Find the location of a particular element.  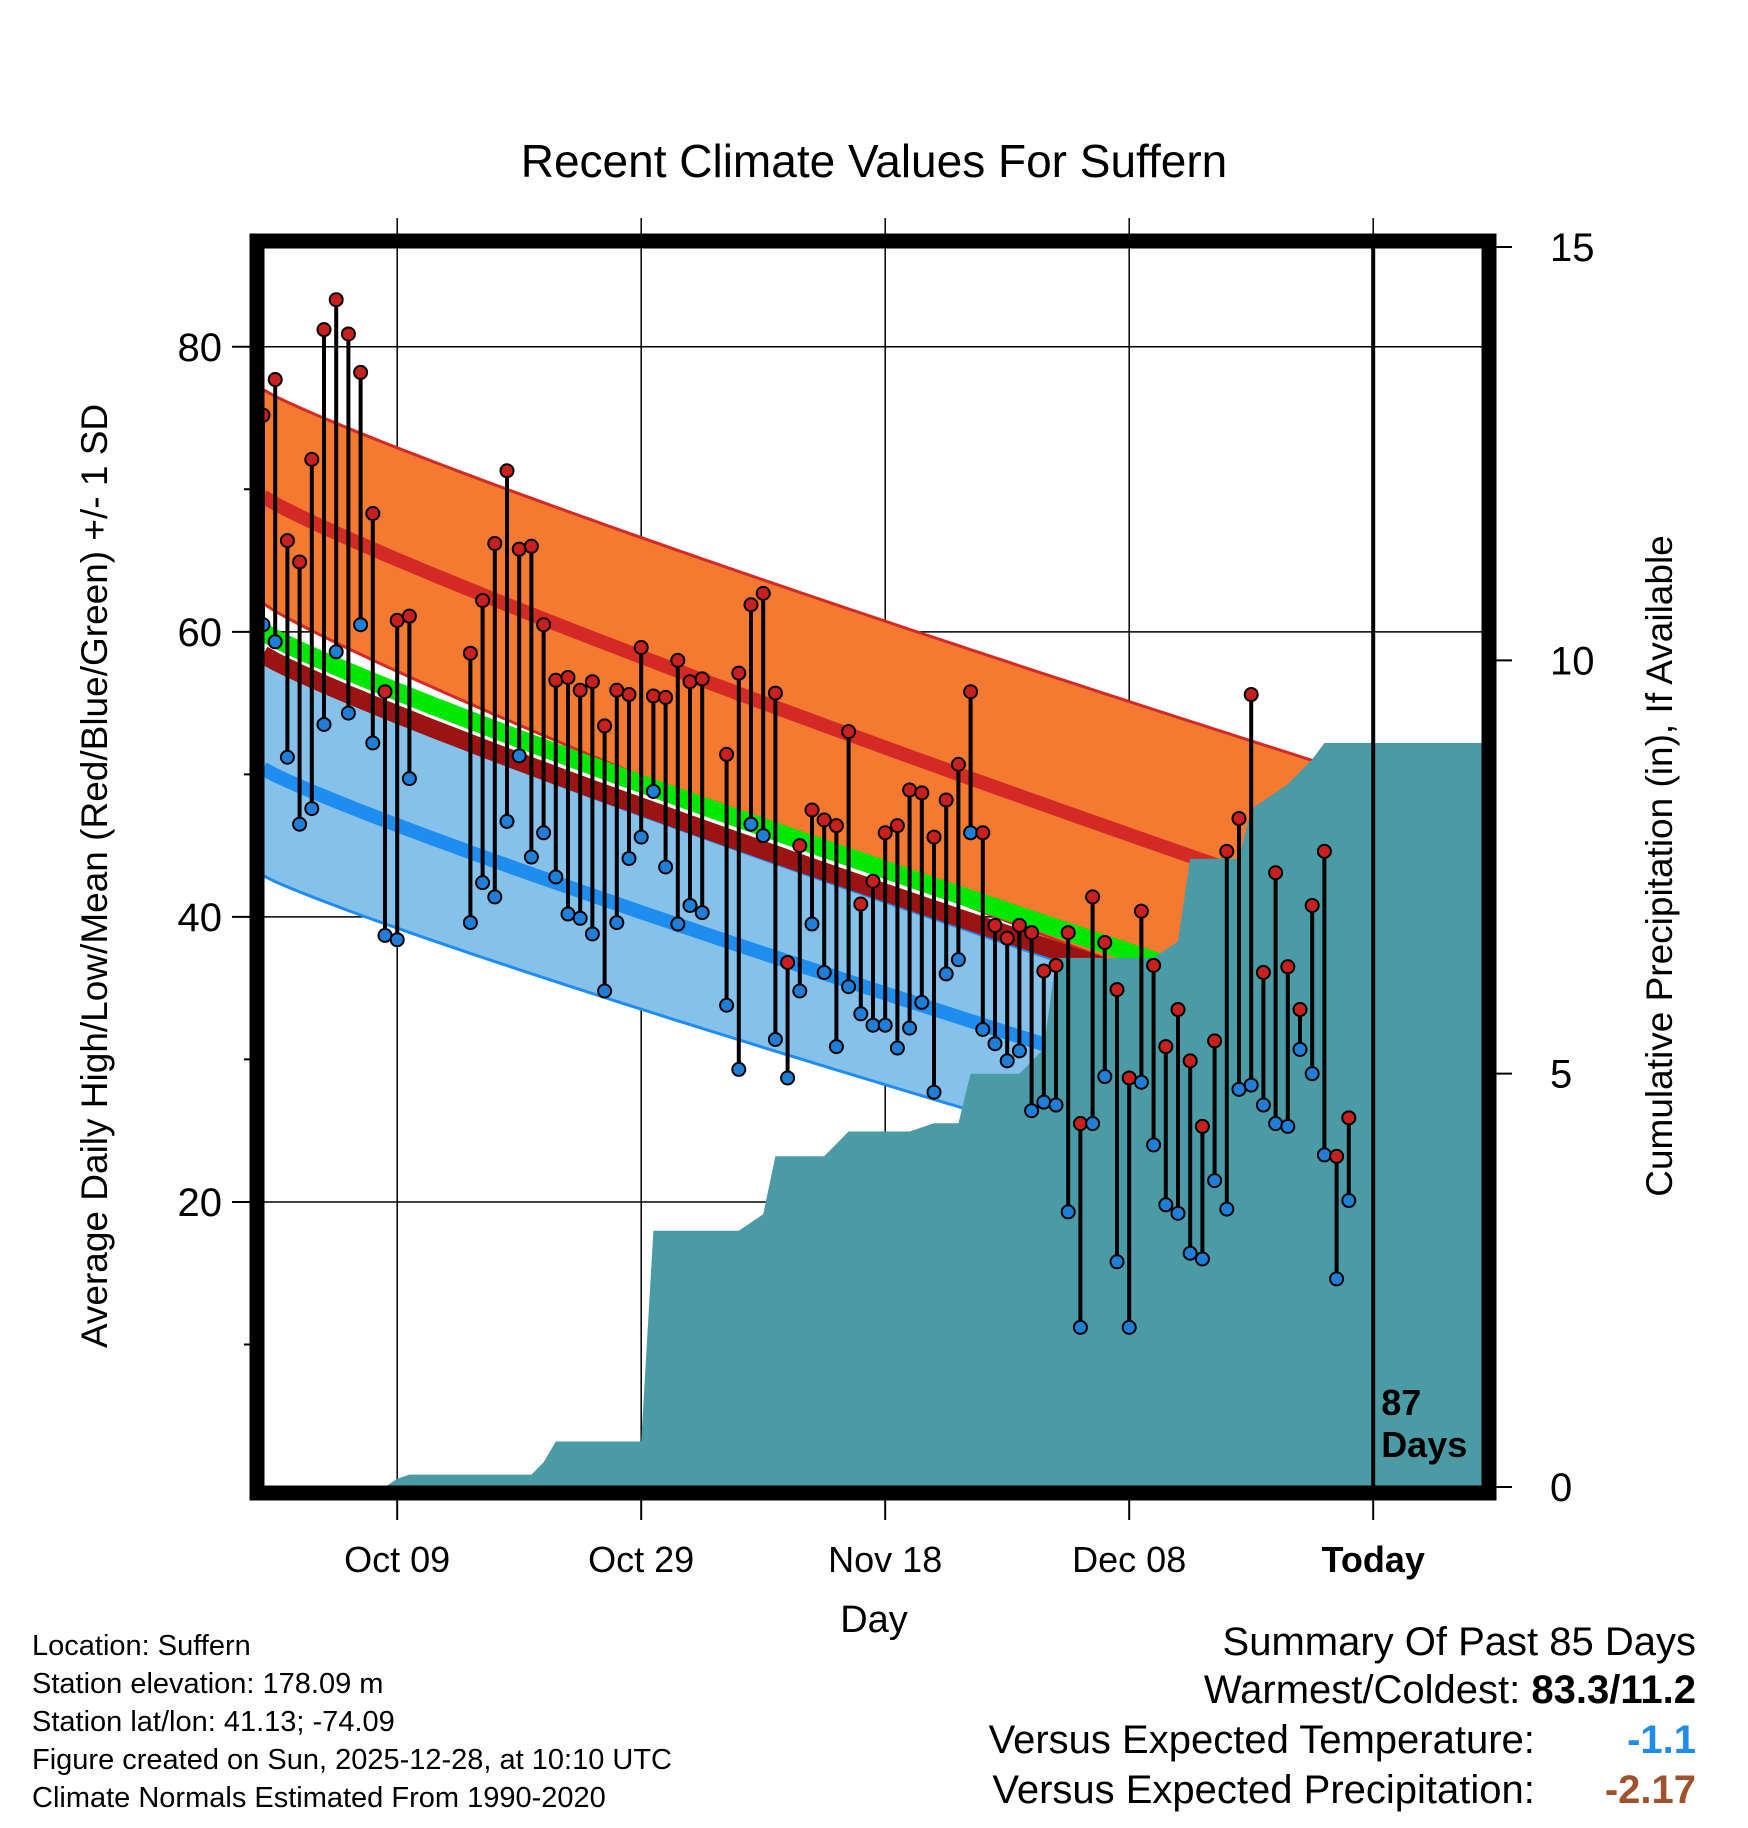

warm-cold-label: Warmest/Coldest: is located at coordinates (1362, 1690).